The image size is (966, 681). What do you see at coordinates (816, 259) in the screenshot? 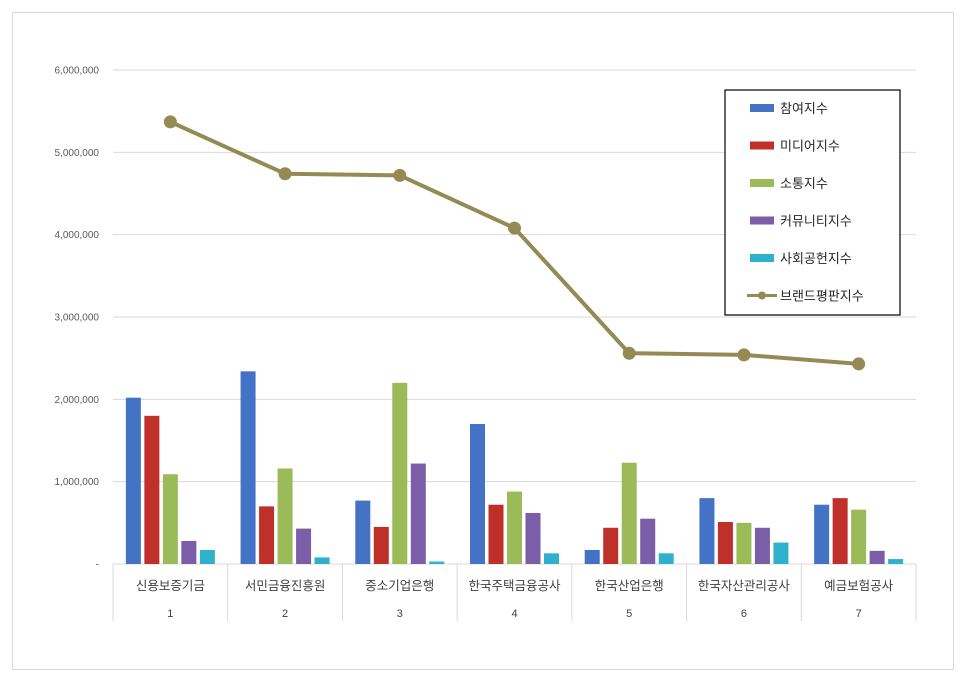
I see `legend-label: 사회공헌지수` at bounding box center [816, 259].